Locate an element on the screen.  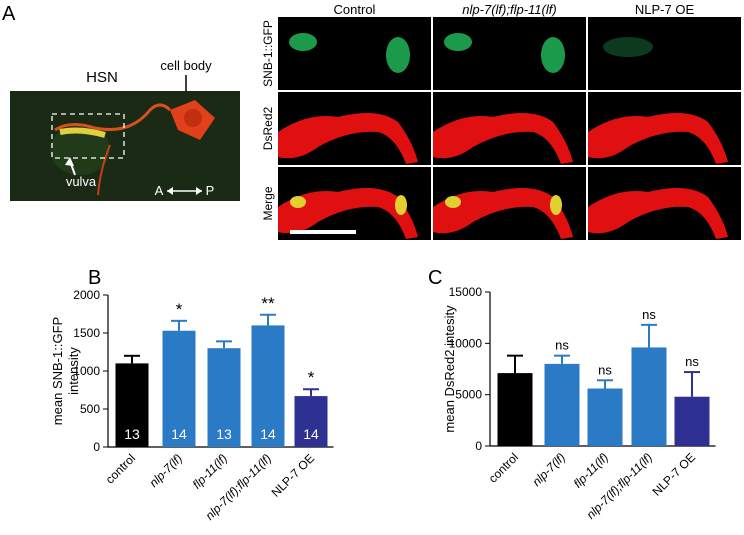
row-label: DsRed2 is located at coordinates (268, 129).